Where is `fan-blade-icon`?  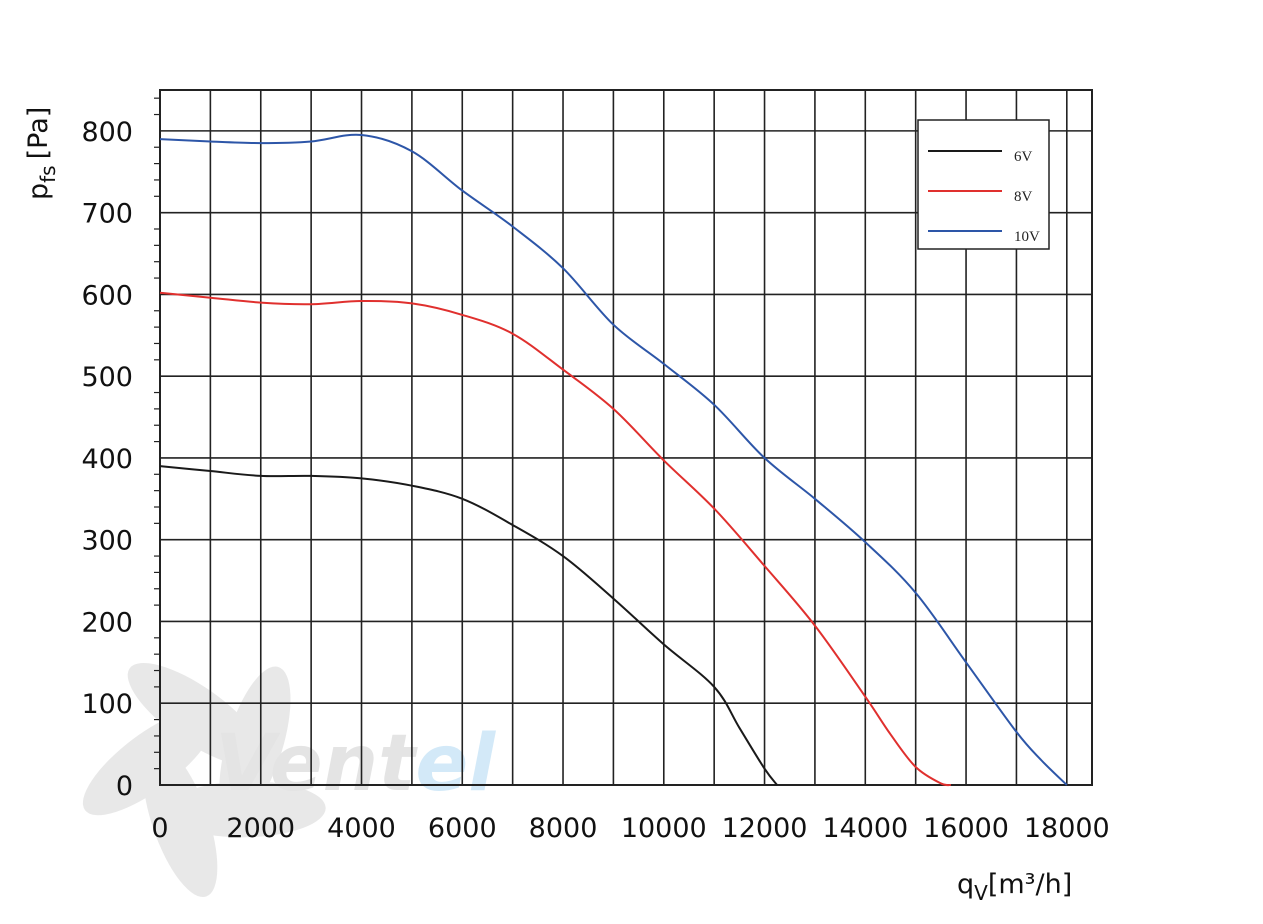 fan-blade-icon is located at coordinates (204, 780).